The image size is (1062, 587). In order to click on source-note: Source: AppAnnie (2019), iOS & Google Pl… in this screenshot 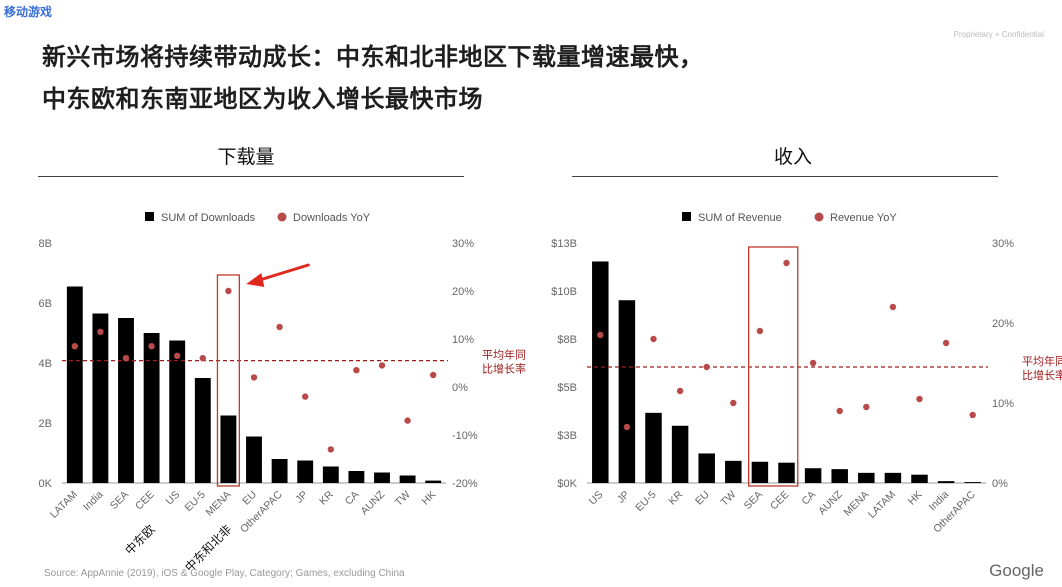, I will do `click(224, 573)`.